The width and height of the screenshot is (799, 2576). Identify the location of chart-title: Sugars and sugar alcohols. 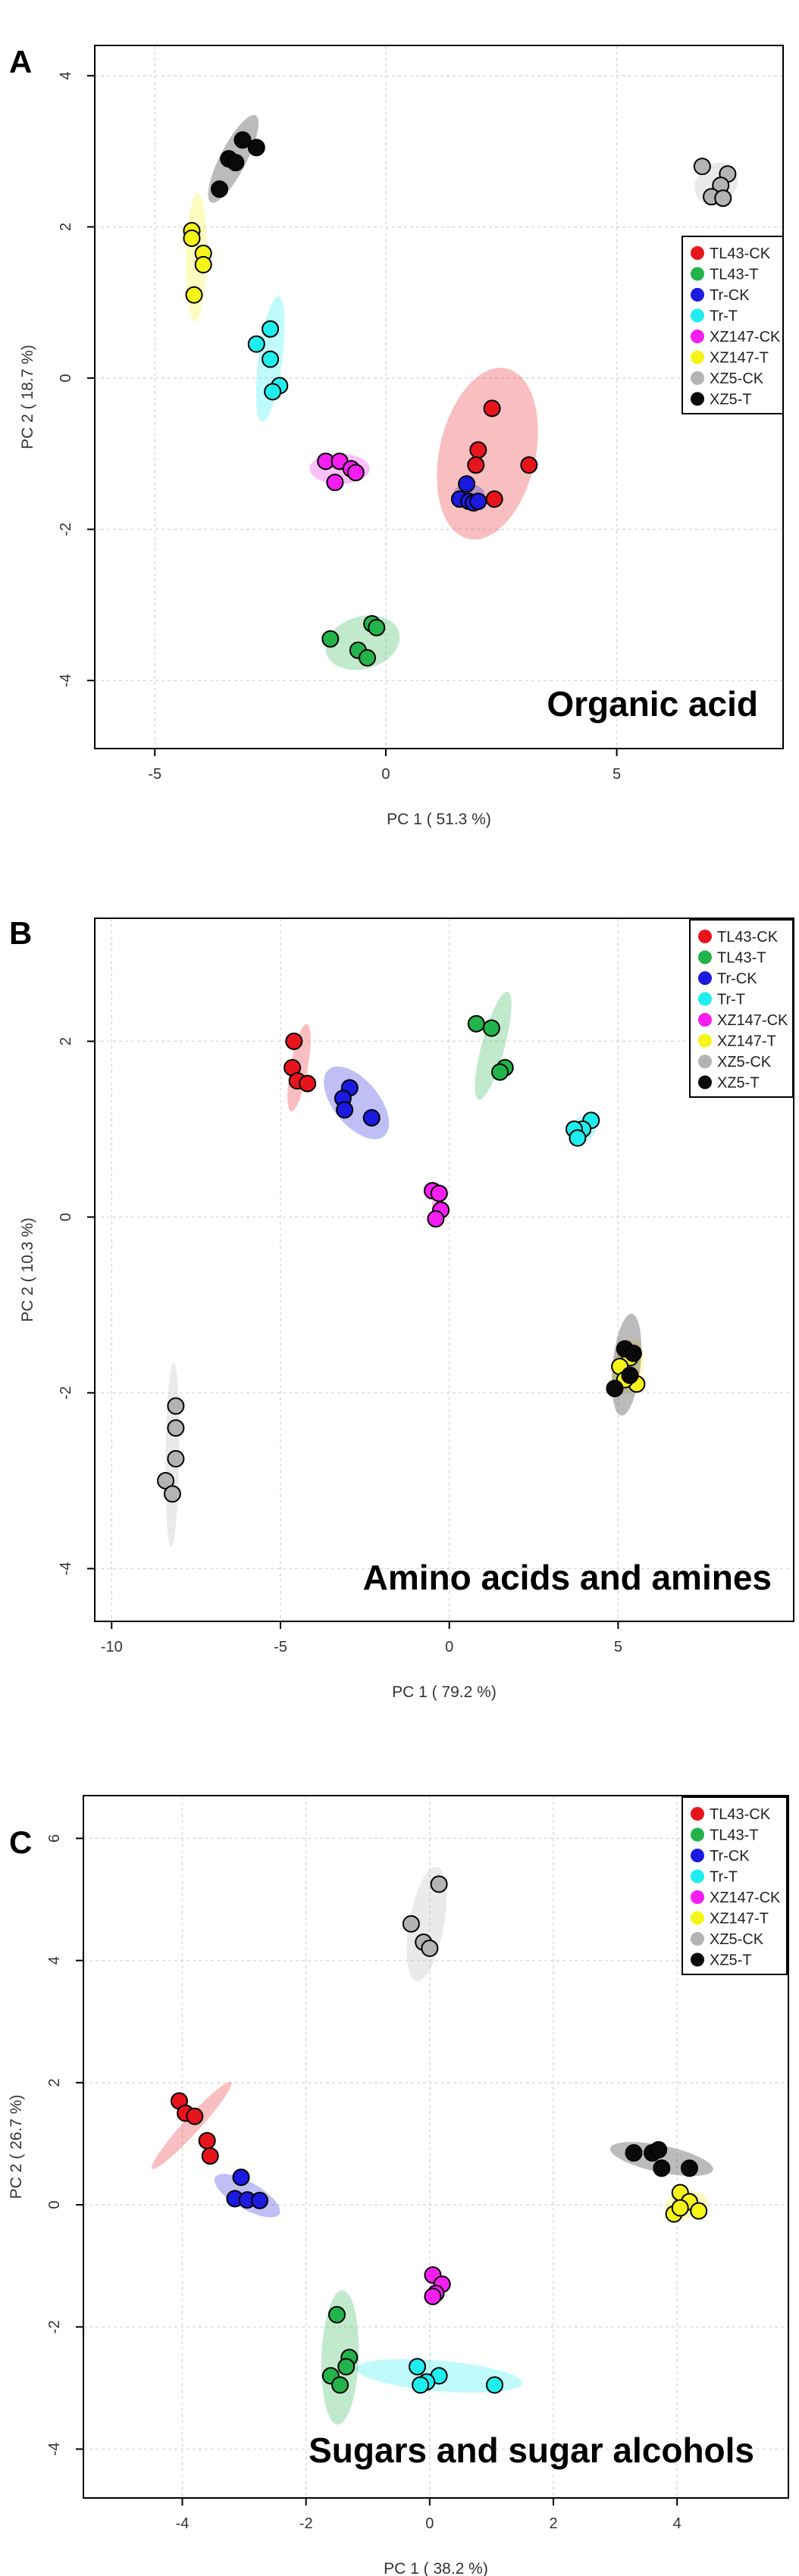
(531, 2450).